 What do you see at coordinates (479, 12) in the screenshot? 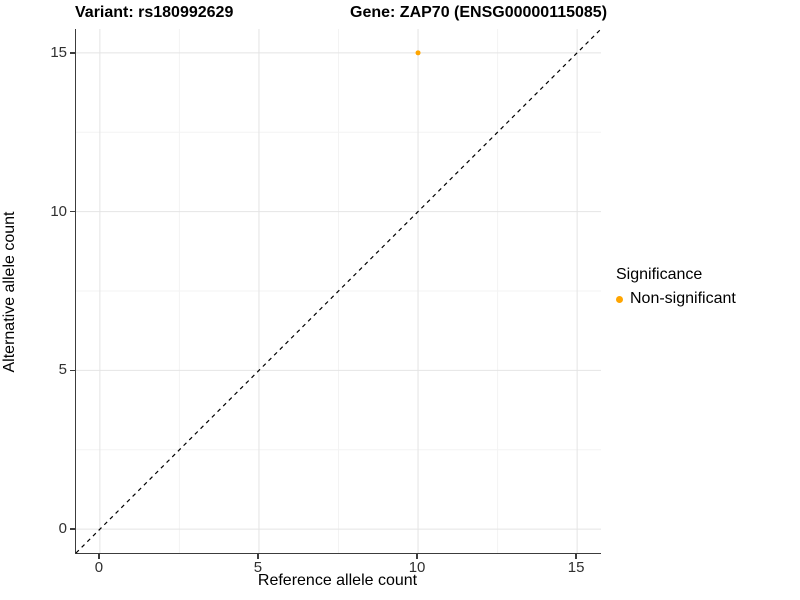
I see `plot-title-gene: Gene: ZAP70 (ENSG00000115085)` at bounding box center [479, 12].